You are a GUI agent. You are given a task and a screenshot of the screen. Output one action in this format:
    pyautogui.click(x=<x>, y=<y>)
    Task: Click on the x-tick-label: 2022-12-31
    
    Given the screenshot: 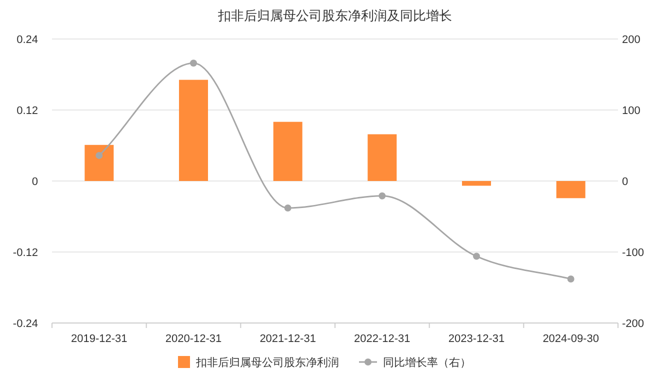 What is the action you would take?
    pyautogui.click(x=382, y=339)
    